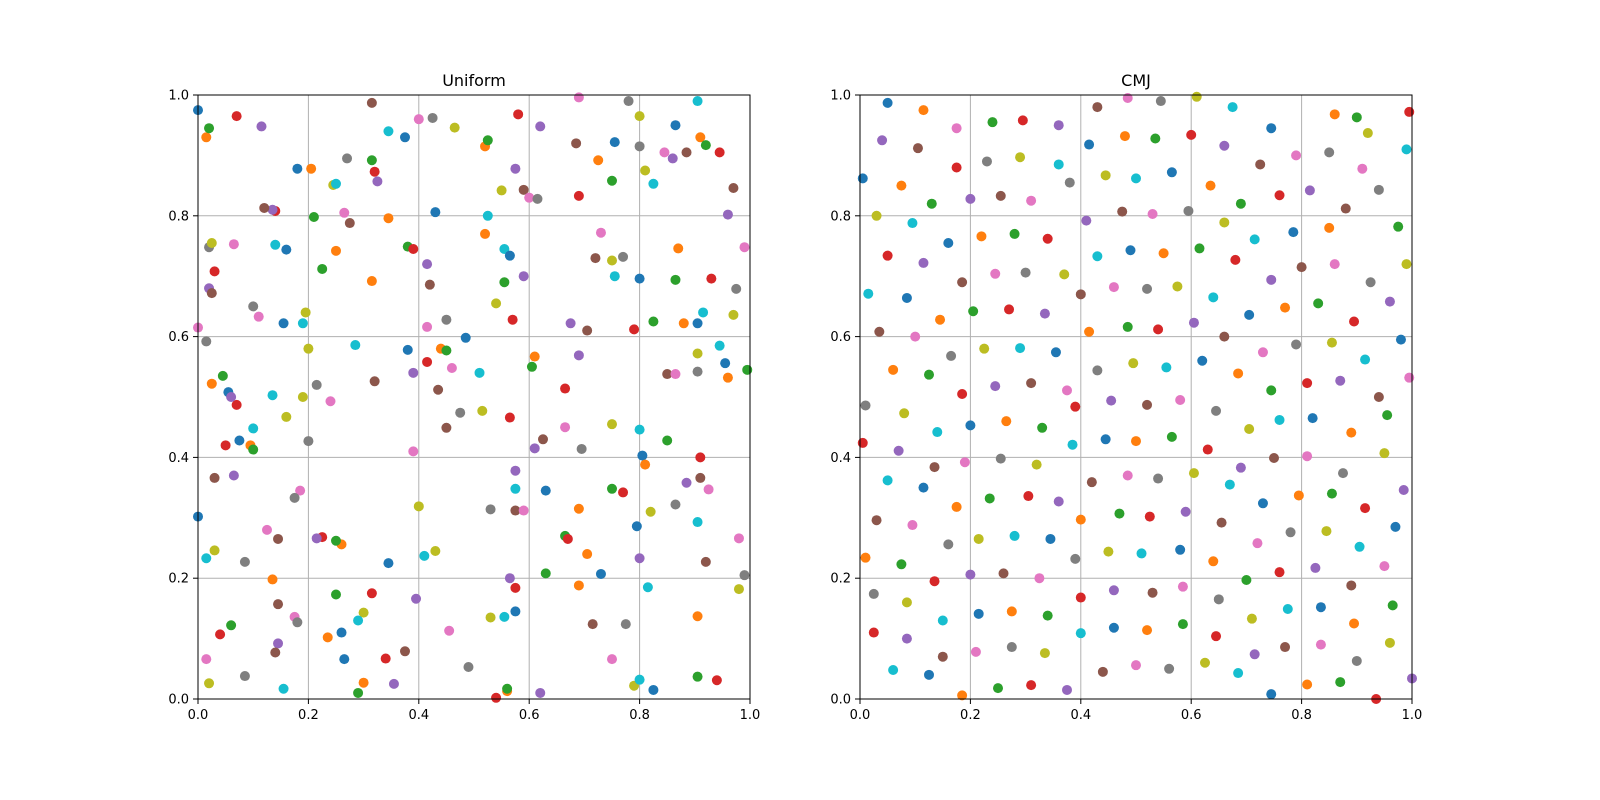 This screenshot has height=800, width=1600. What do you see at coordinates (1136, 80) in the screenshot?
I see `cmj-plot-title: CMJ` at bounding box center [1136, 80].